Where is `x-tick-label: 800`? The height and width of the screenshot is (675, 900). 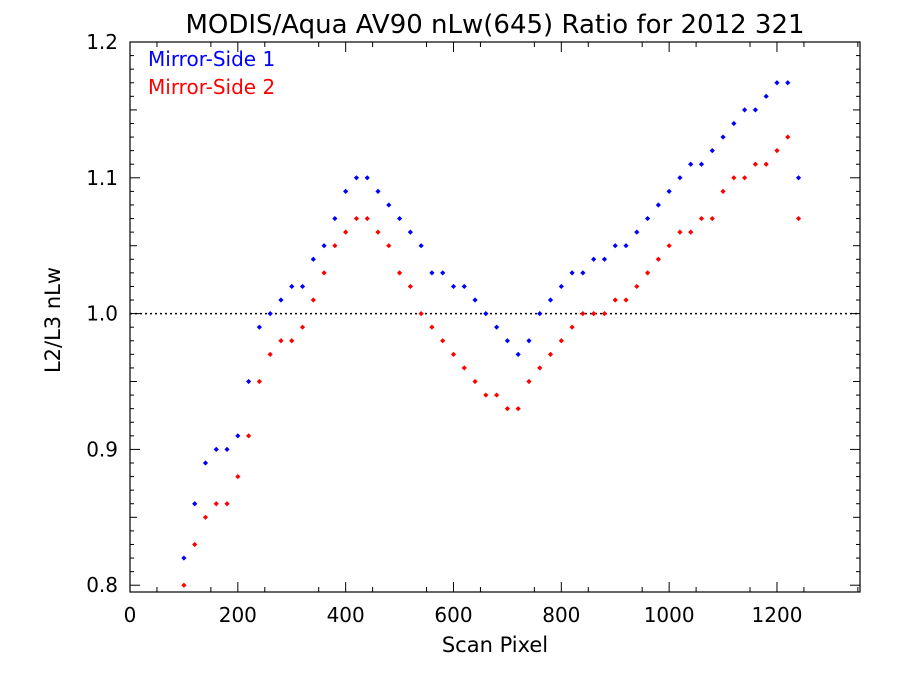
x-tick-label: 800 is located at coordinates (561, 615).